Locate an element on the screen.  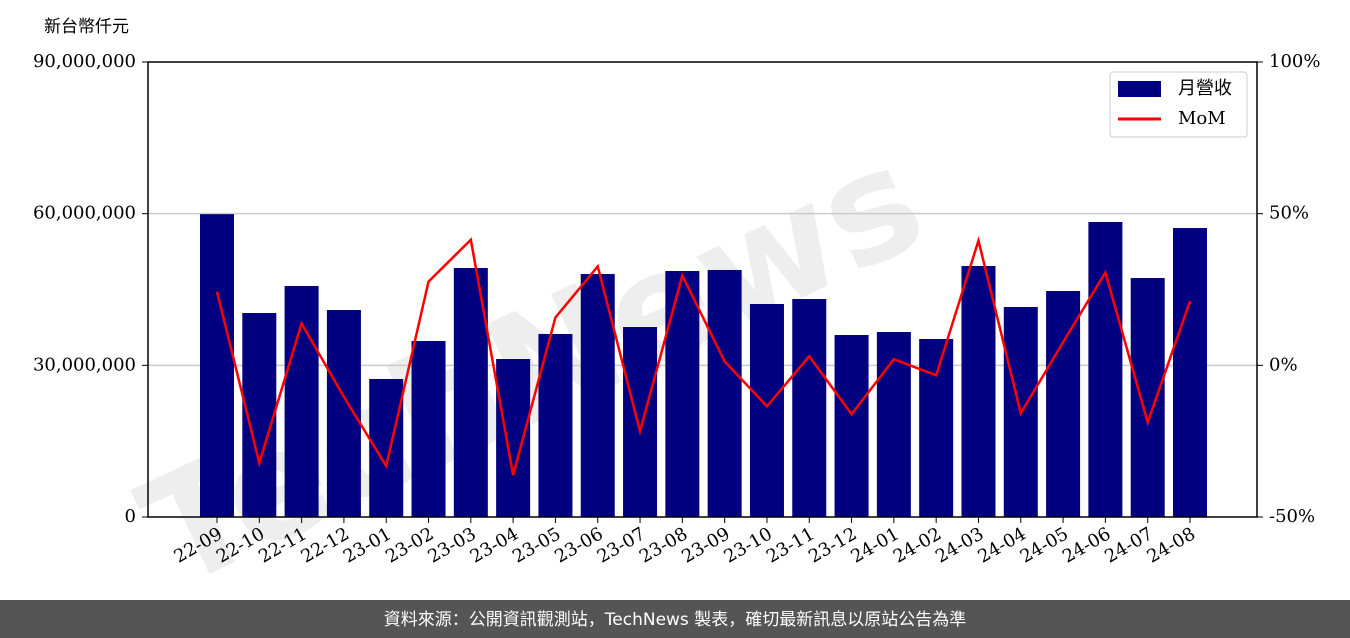
legend-label: 月營收 is located at coordinates (1205, 88).